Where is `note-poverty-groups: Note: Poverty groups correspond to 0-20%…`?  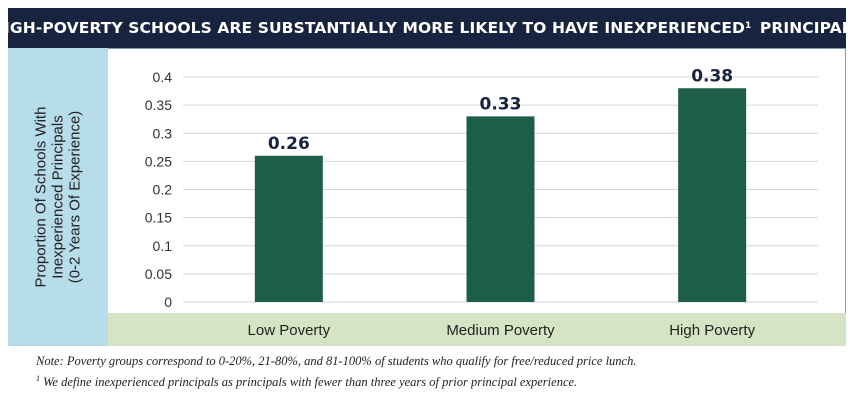 note-poverty-groups: Note: Poverty groups correspond to 0-20%… is located at coordinates (336, 361).